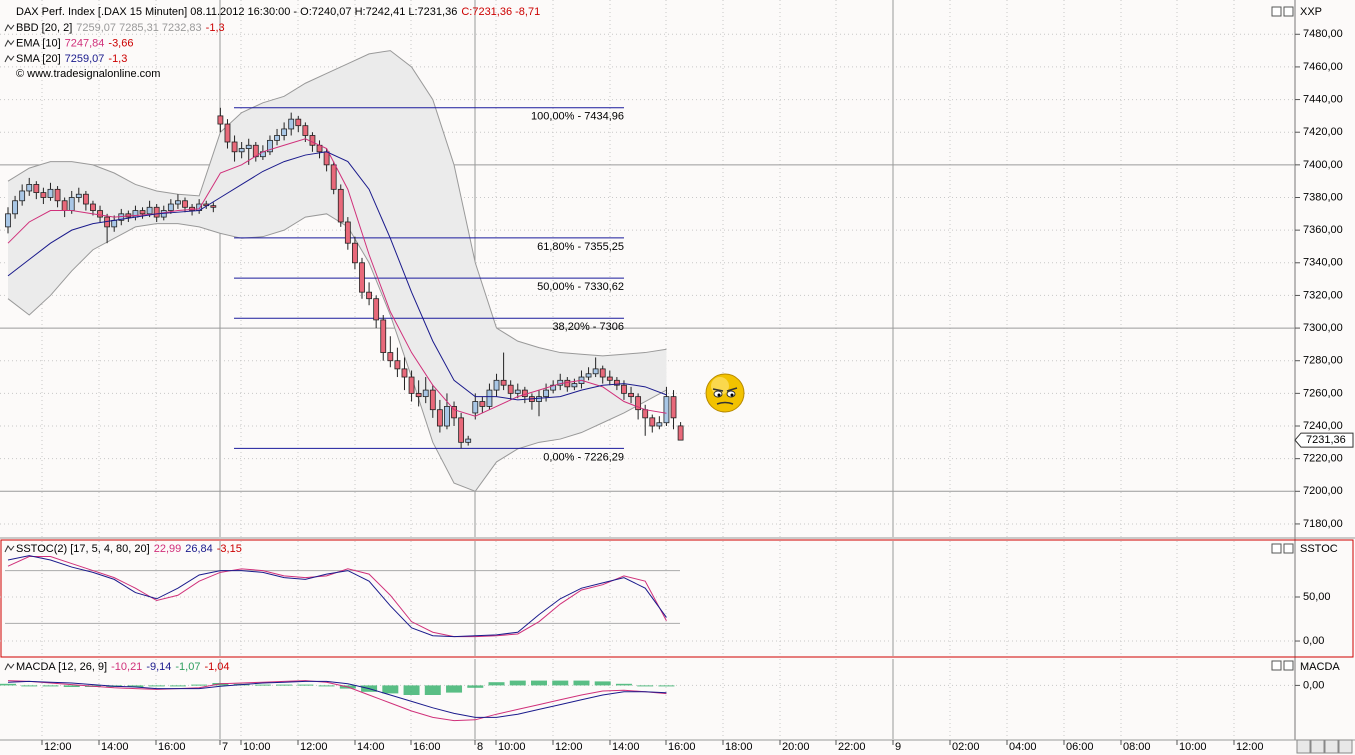  Describe the element at coordinates (216, 667) in the screenshot. I see `legend-readout: -1,04` at that location.